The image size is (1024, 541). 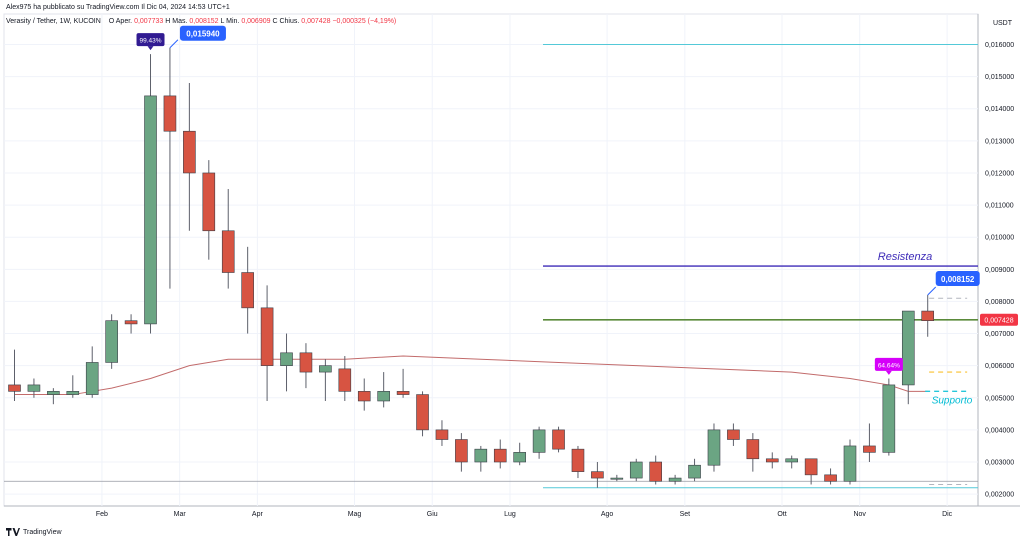 I want to click on open-label: O, so click(x=111, y=21).